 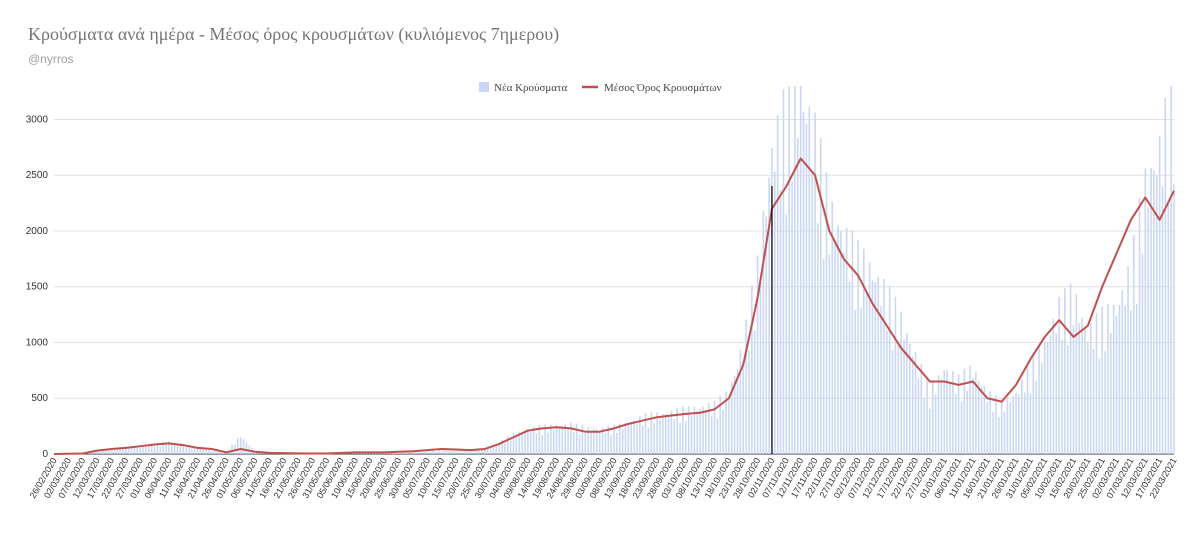 I want to click on y-tick-label: 0, so click(x=45, y=454).